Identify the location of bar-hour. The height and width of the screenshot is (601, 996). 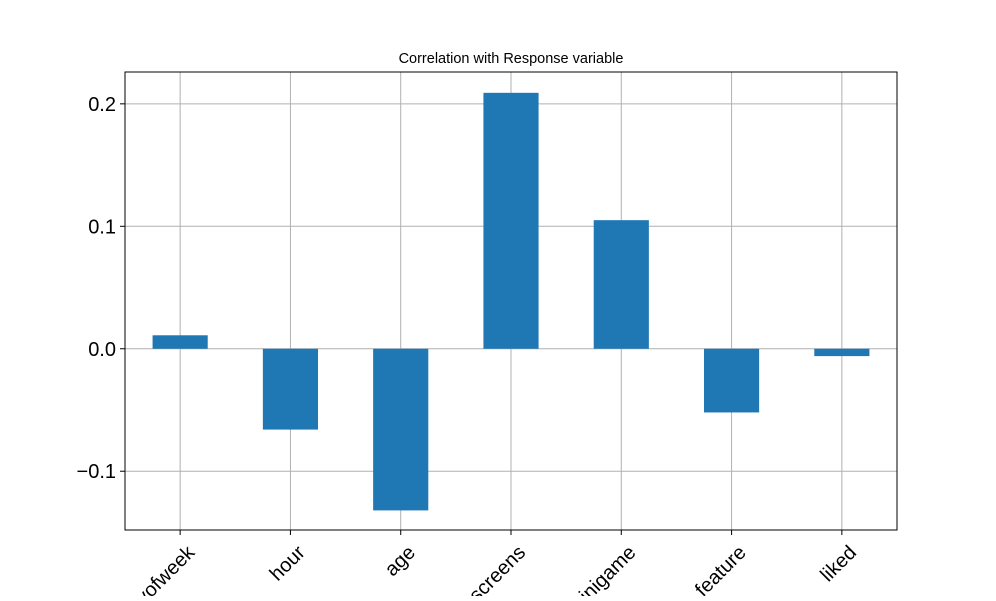
(290, 389).